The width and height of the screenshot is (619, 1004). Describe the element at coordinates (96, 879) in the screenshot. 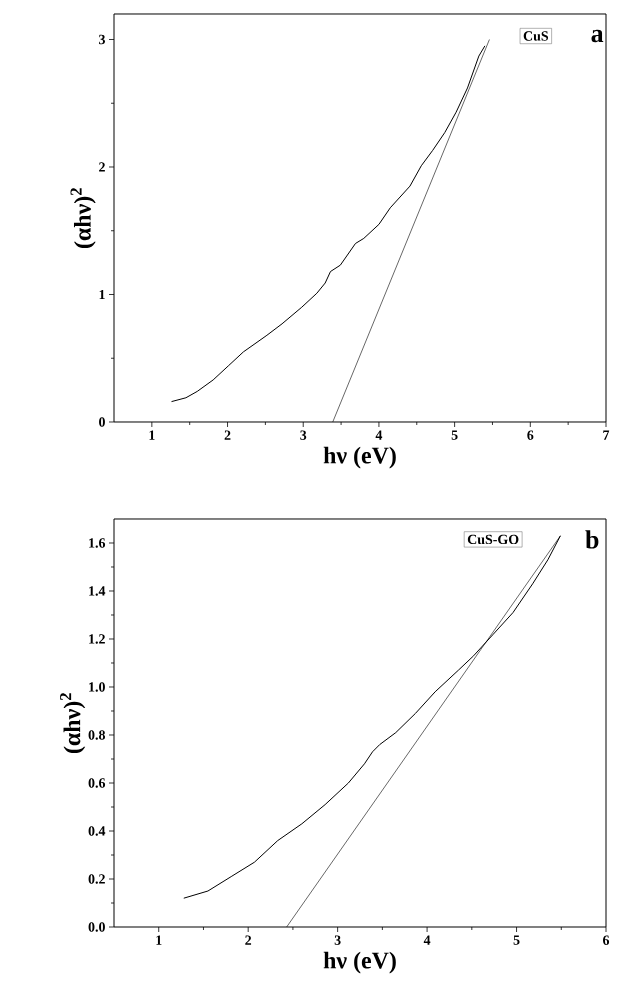

I see `y-tick-label: 0.2` at that location.